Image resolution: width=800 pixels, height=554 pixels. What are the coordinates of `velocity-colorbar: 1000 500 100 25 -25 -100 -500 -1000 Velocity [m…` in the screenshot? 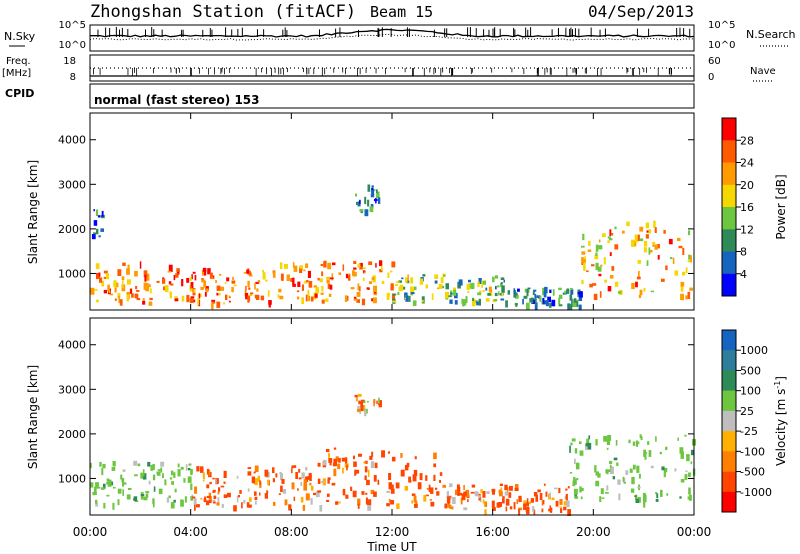 It's located at (754, 421).